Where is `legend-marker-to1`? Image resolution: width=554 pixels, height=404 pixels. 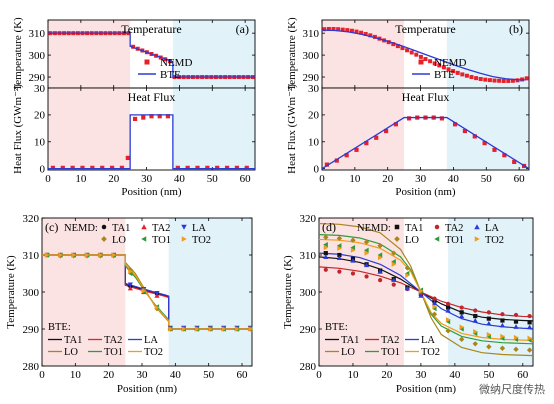
legend-marker-to1 is located at coordinates (437, 239).